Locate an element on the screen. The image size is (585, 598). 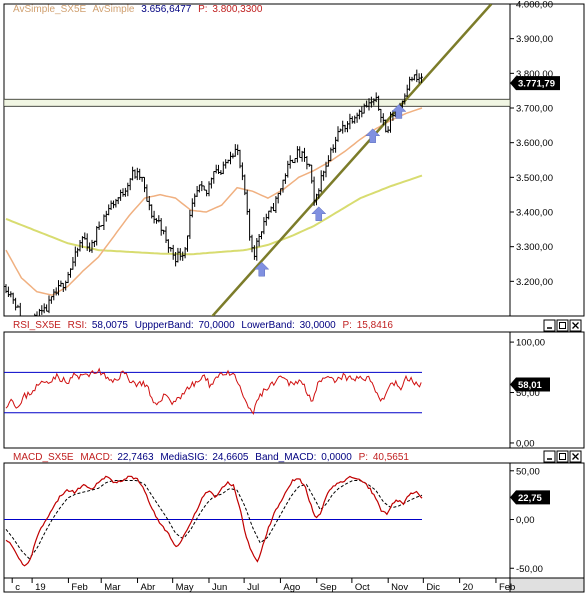
price-ytick-label: 3.700,00 is located at coordinates (534, 109).